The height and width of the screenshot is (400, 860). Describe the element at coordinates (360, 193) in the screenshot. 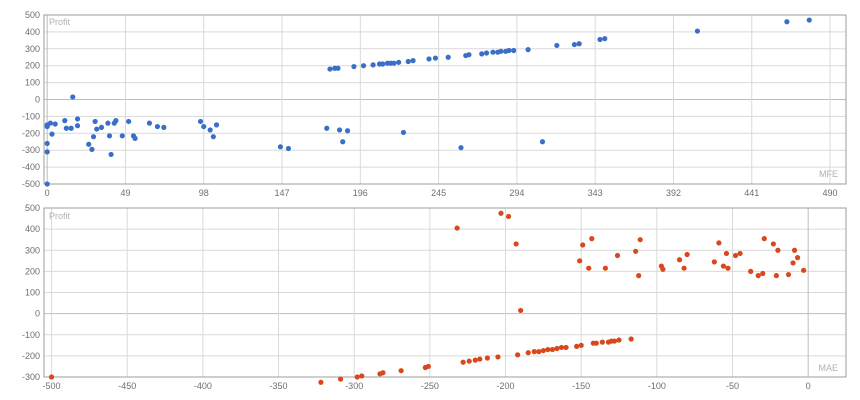

I see `top-x-tick-label: 196` at that location.